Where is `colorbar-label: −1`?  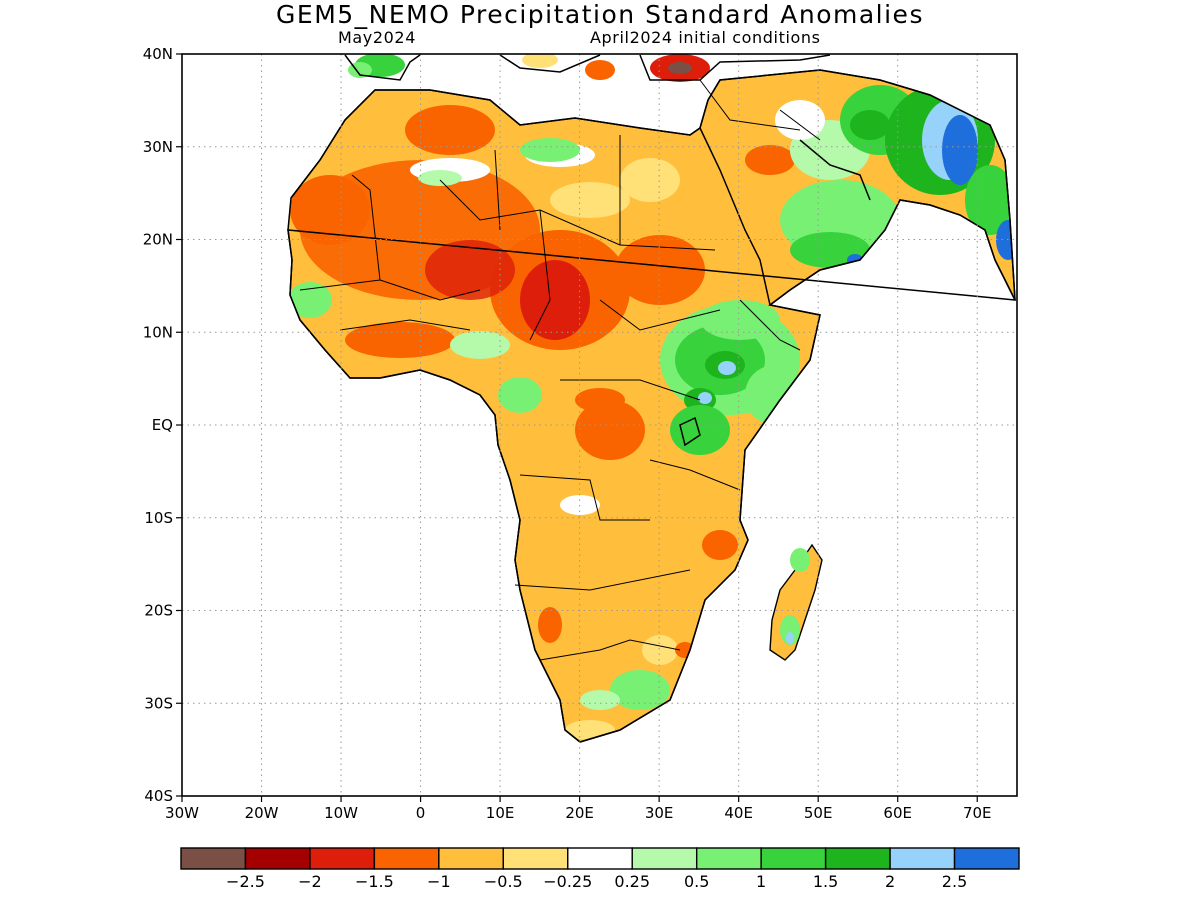
colorbar-label: −1 is located at coordinates (439, 881).